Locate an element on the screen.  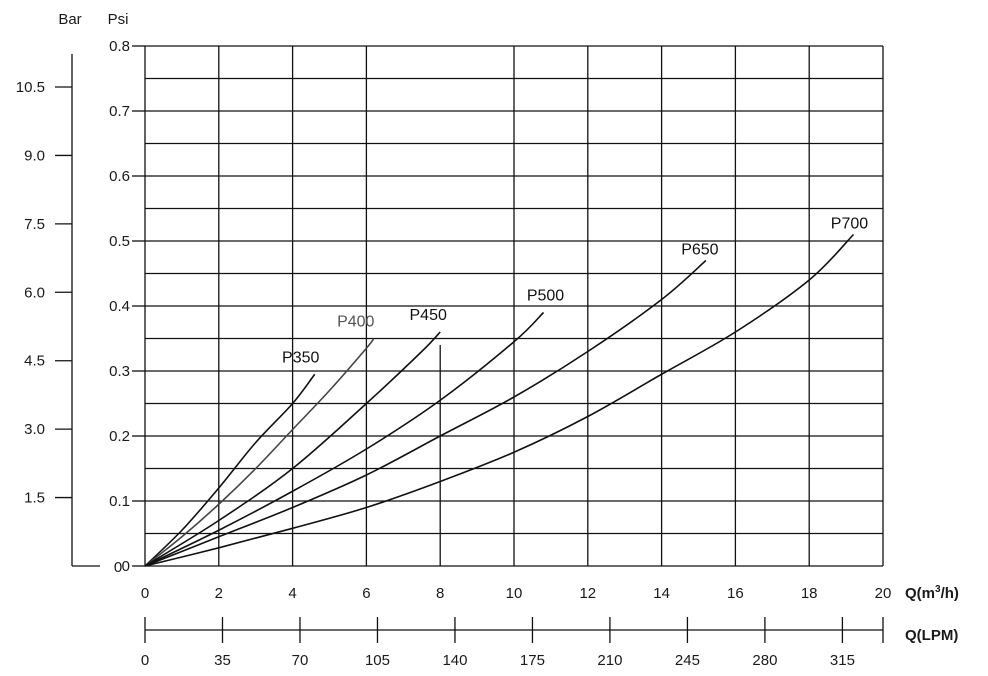
x-tick-label: 10 is located at coordinates (514, 593).